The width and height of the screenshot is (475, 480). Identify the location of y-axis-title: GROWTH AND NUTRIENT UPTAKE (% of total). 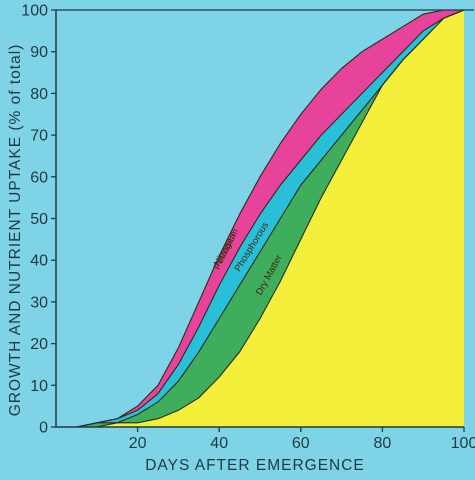
(15, 230).